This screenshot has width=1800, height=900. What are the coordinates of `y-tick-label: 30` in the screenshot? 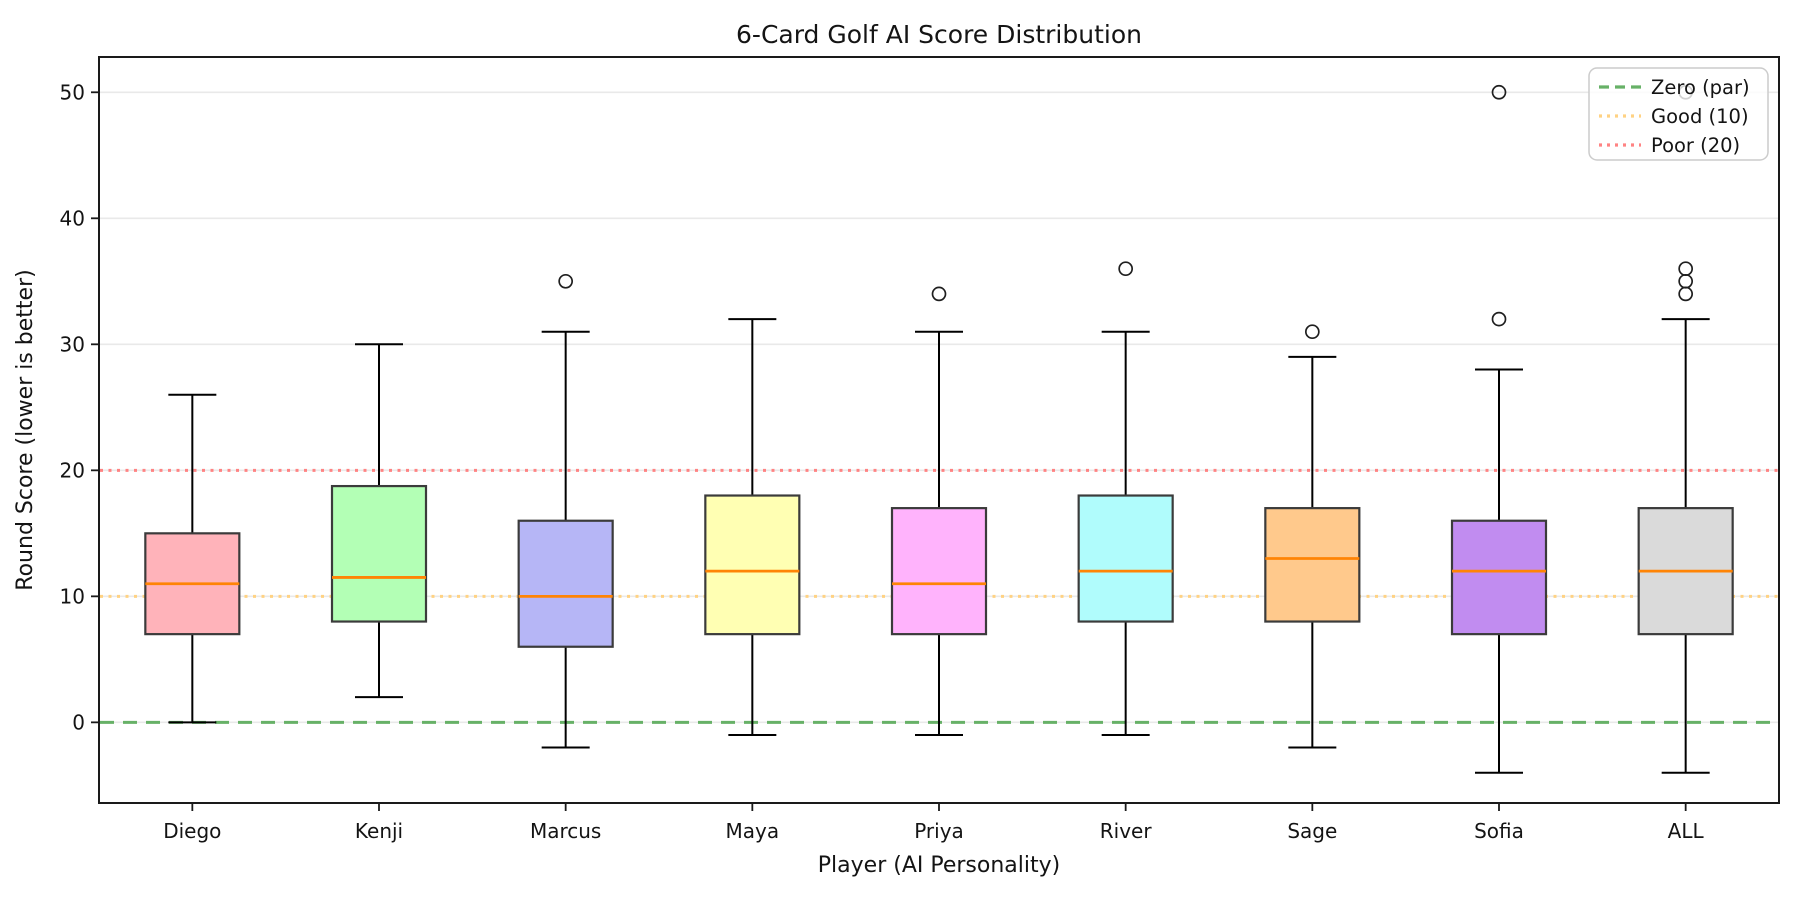 It's located at (72, 344).